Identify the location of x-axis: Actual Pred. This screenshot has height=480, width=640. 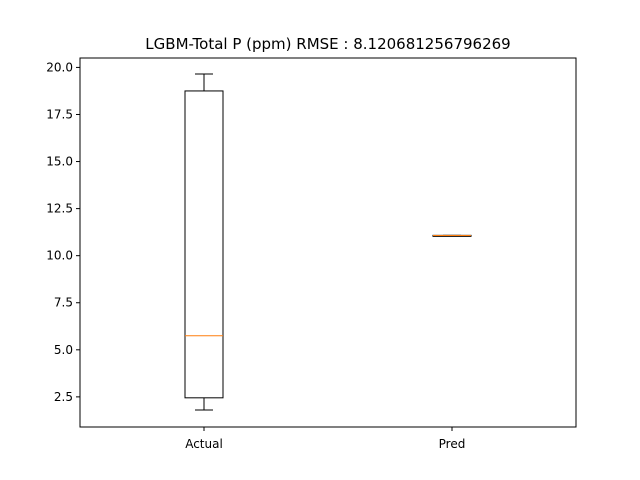
(325, 439).